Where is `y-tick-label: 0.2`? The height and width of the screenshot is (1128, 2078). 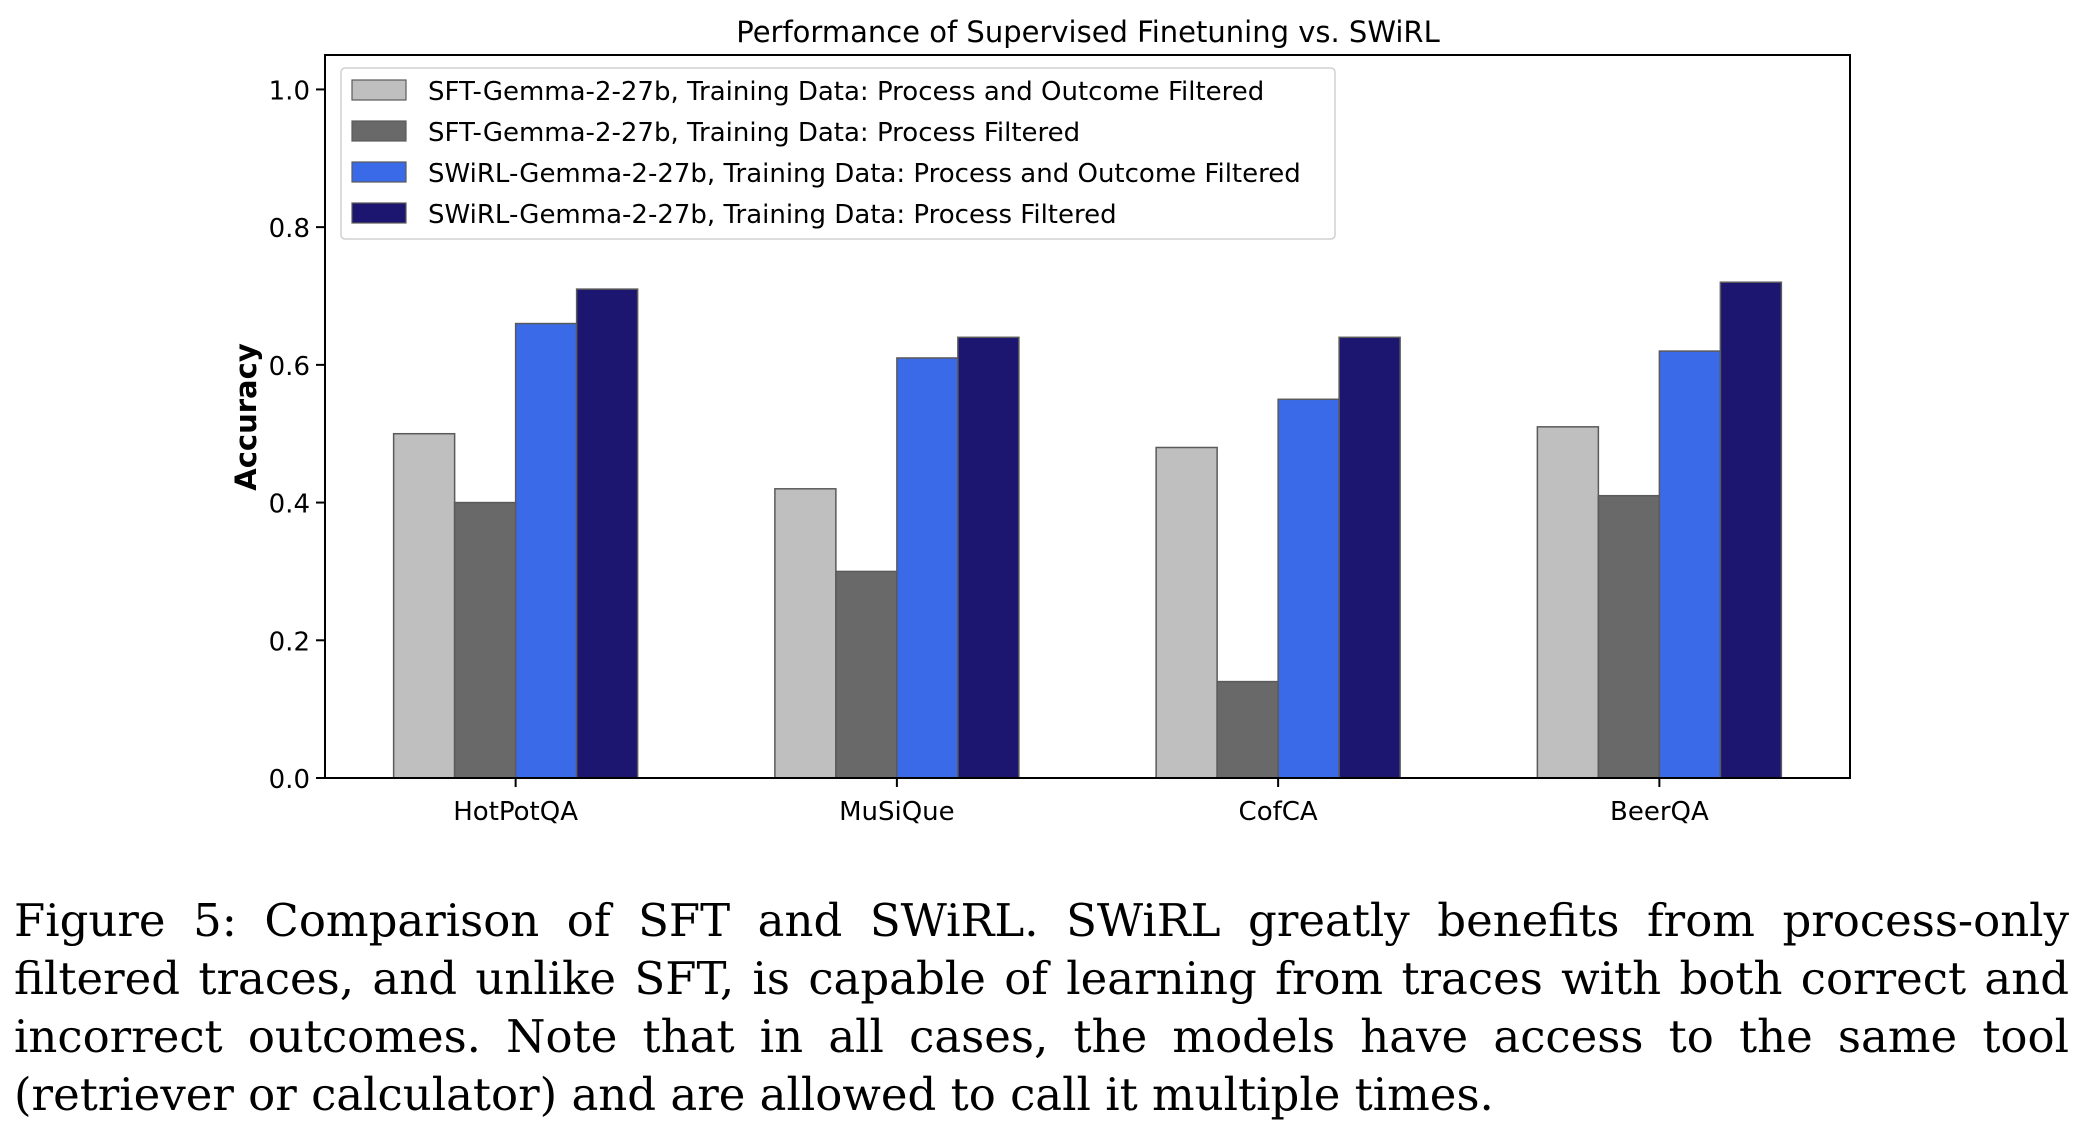
y-tick-label: 0.2 is located at coordinates (289, 642).